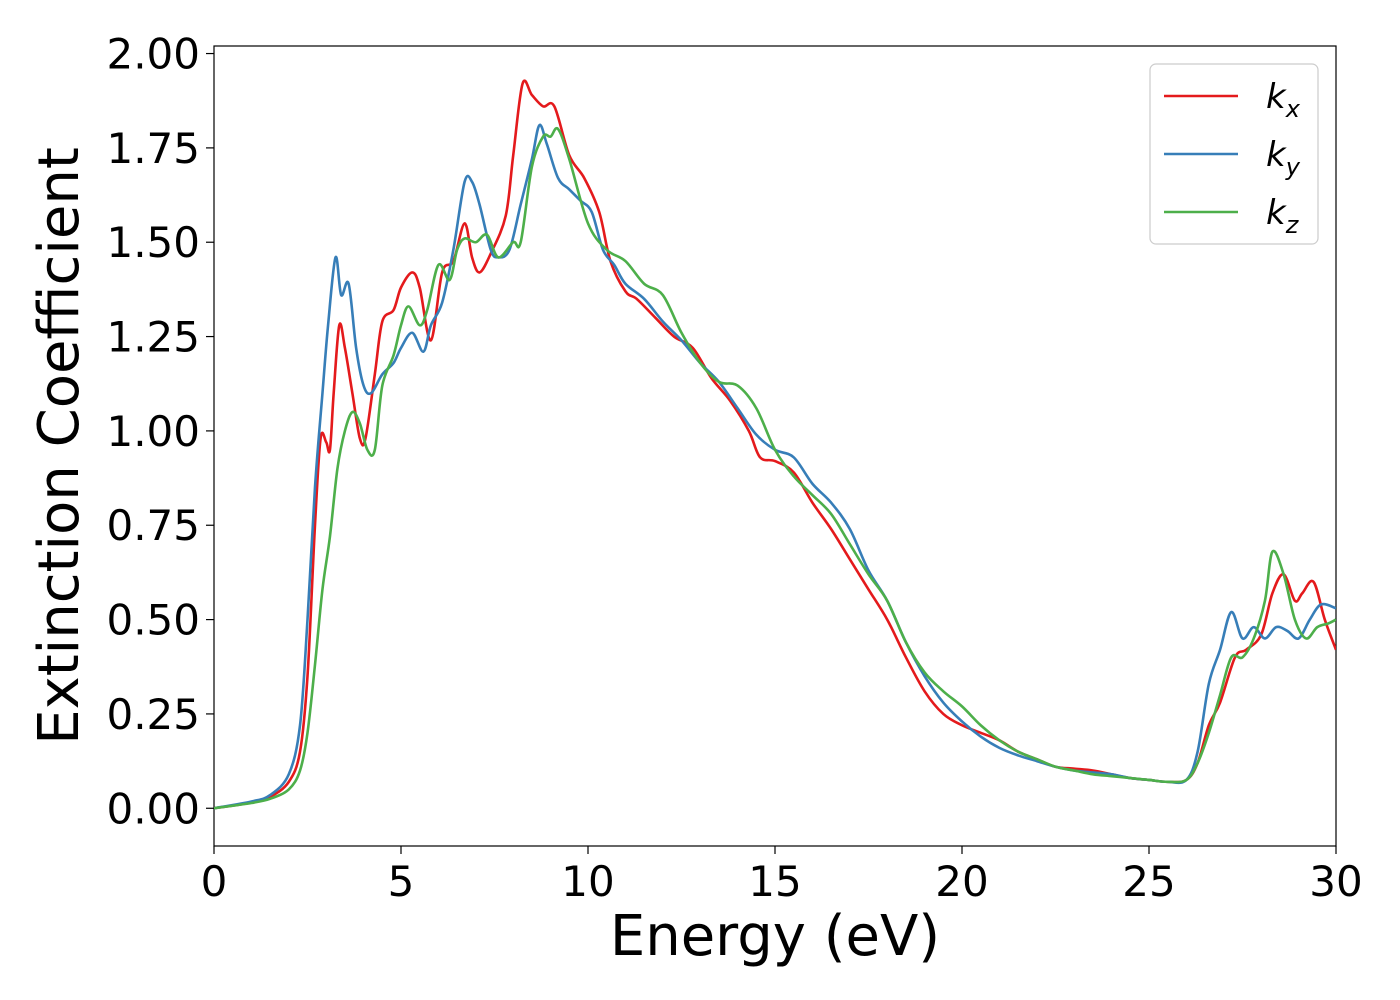 The height and width of the screenshot is (1000, 1400). I want to click on y-tick-label: 0.75, so click(153, 525).